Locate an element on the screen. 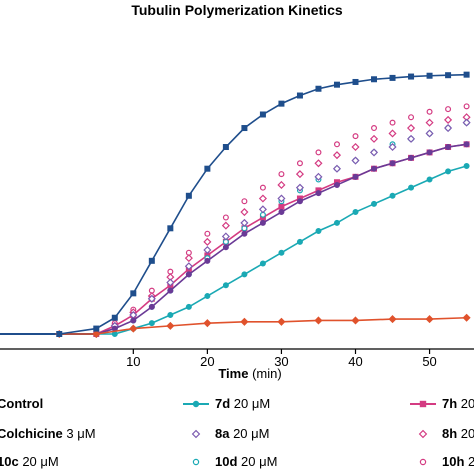  legend-compound: Control is located at coordinates (21, 403).